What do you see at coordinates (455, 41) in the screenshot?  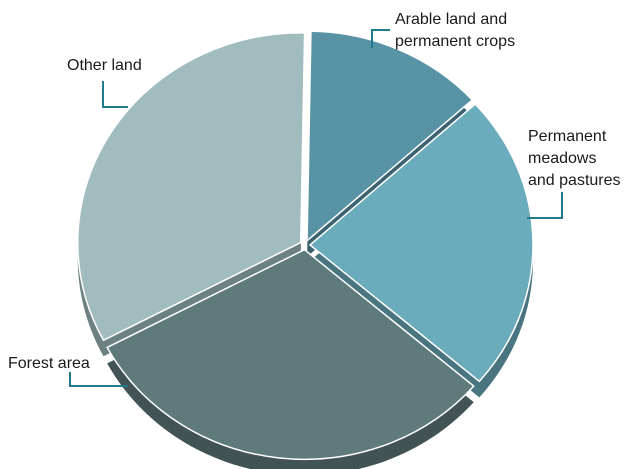 I see `label-line: permanent crops` at bounding box center [455, 41].